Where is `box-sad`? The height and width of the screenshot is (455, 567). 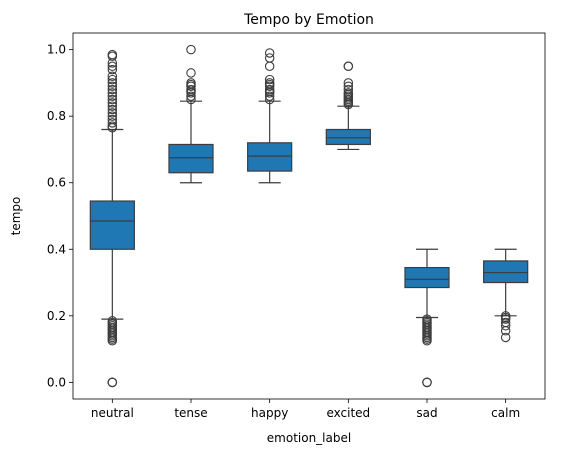
box-sad is located at coordinates (427, 277).